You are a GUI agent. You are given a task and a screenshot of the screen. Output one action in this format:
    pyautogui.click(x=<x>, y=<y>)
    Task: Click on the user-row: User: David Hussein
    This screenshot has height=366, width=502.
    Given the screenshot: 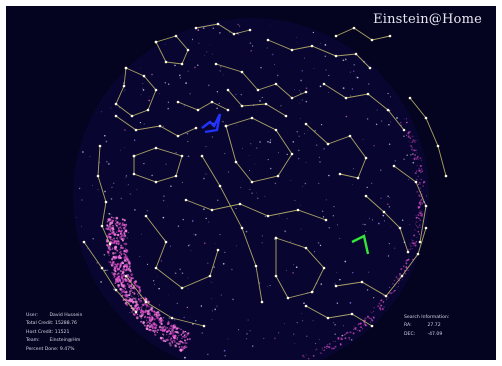 What is the action you would take?
    pyautogui.click(x=54, y=315)
    